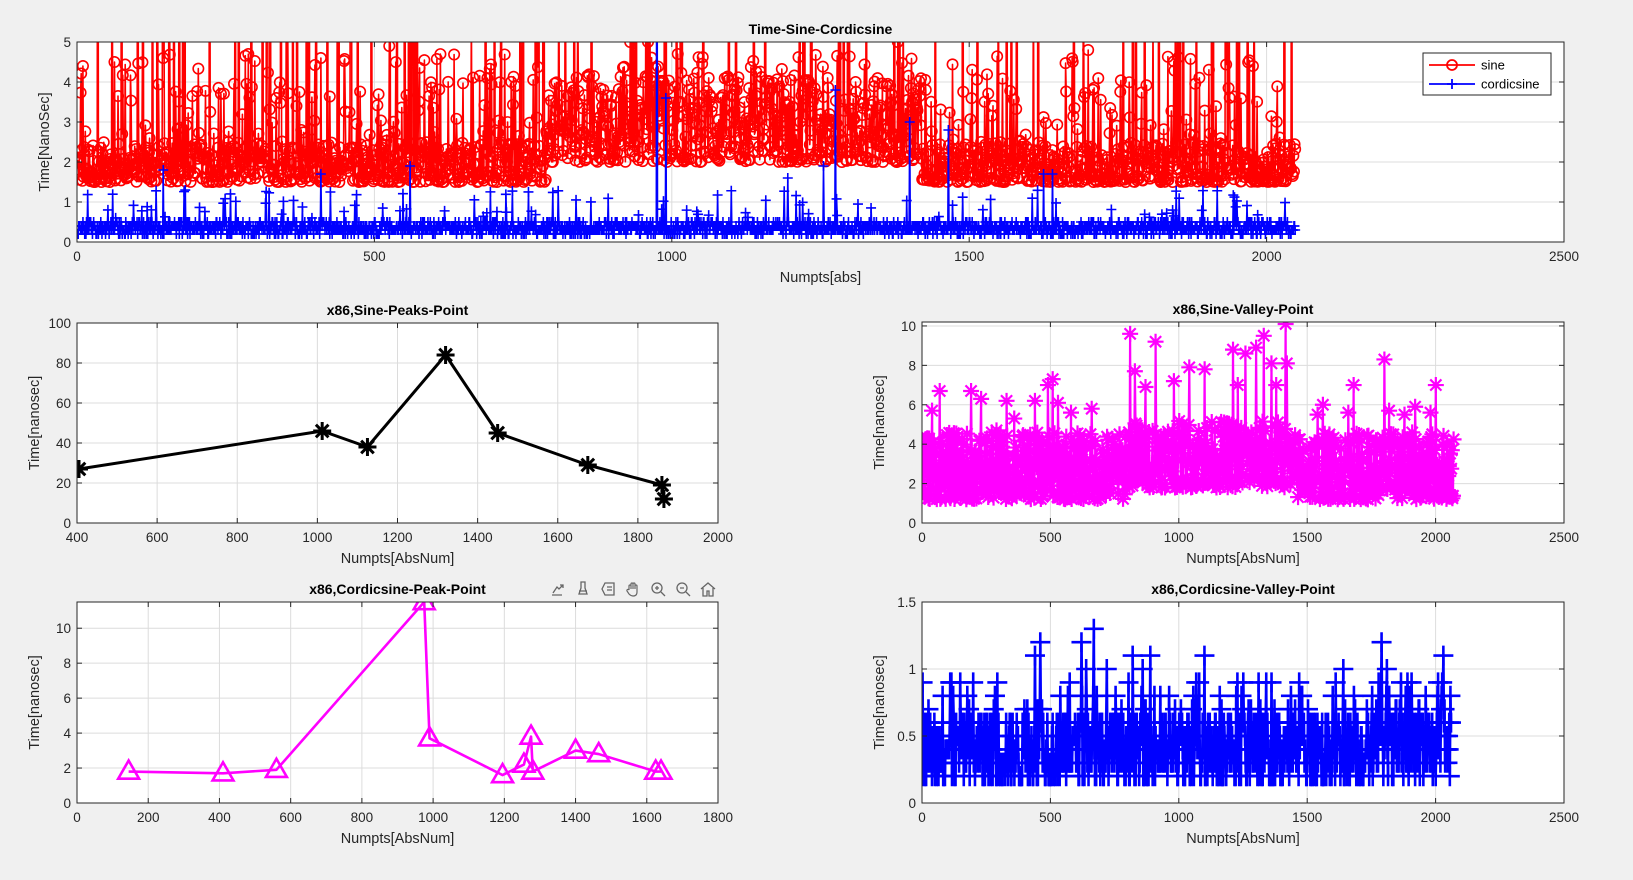  I want to click on x-tick-label: 0, so click(77, 256).